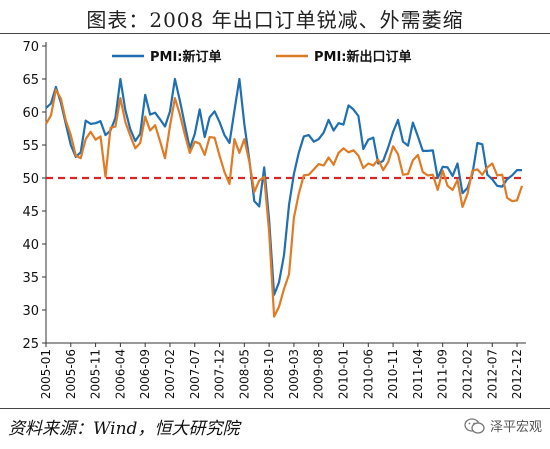 This screenshot has height=449, width=550. I want to click on y-tick-label: 40, so click(30, 245).